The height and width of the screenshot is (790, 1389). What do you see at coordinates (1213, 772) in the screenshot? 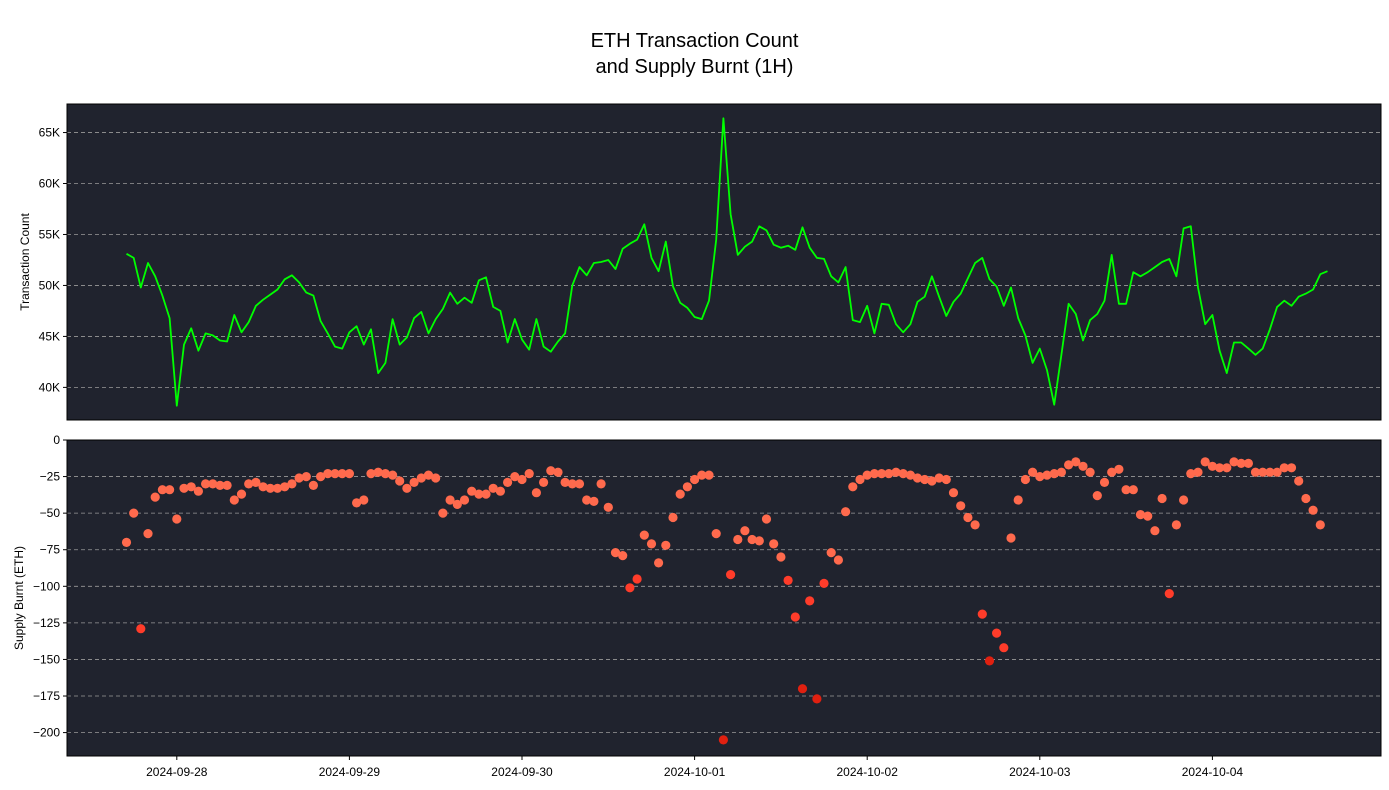
I see `x-tick-label: 2024-10-04` at bounding box center [1213, 772].